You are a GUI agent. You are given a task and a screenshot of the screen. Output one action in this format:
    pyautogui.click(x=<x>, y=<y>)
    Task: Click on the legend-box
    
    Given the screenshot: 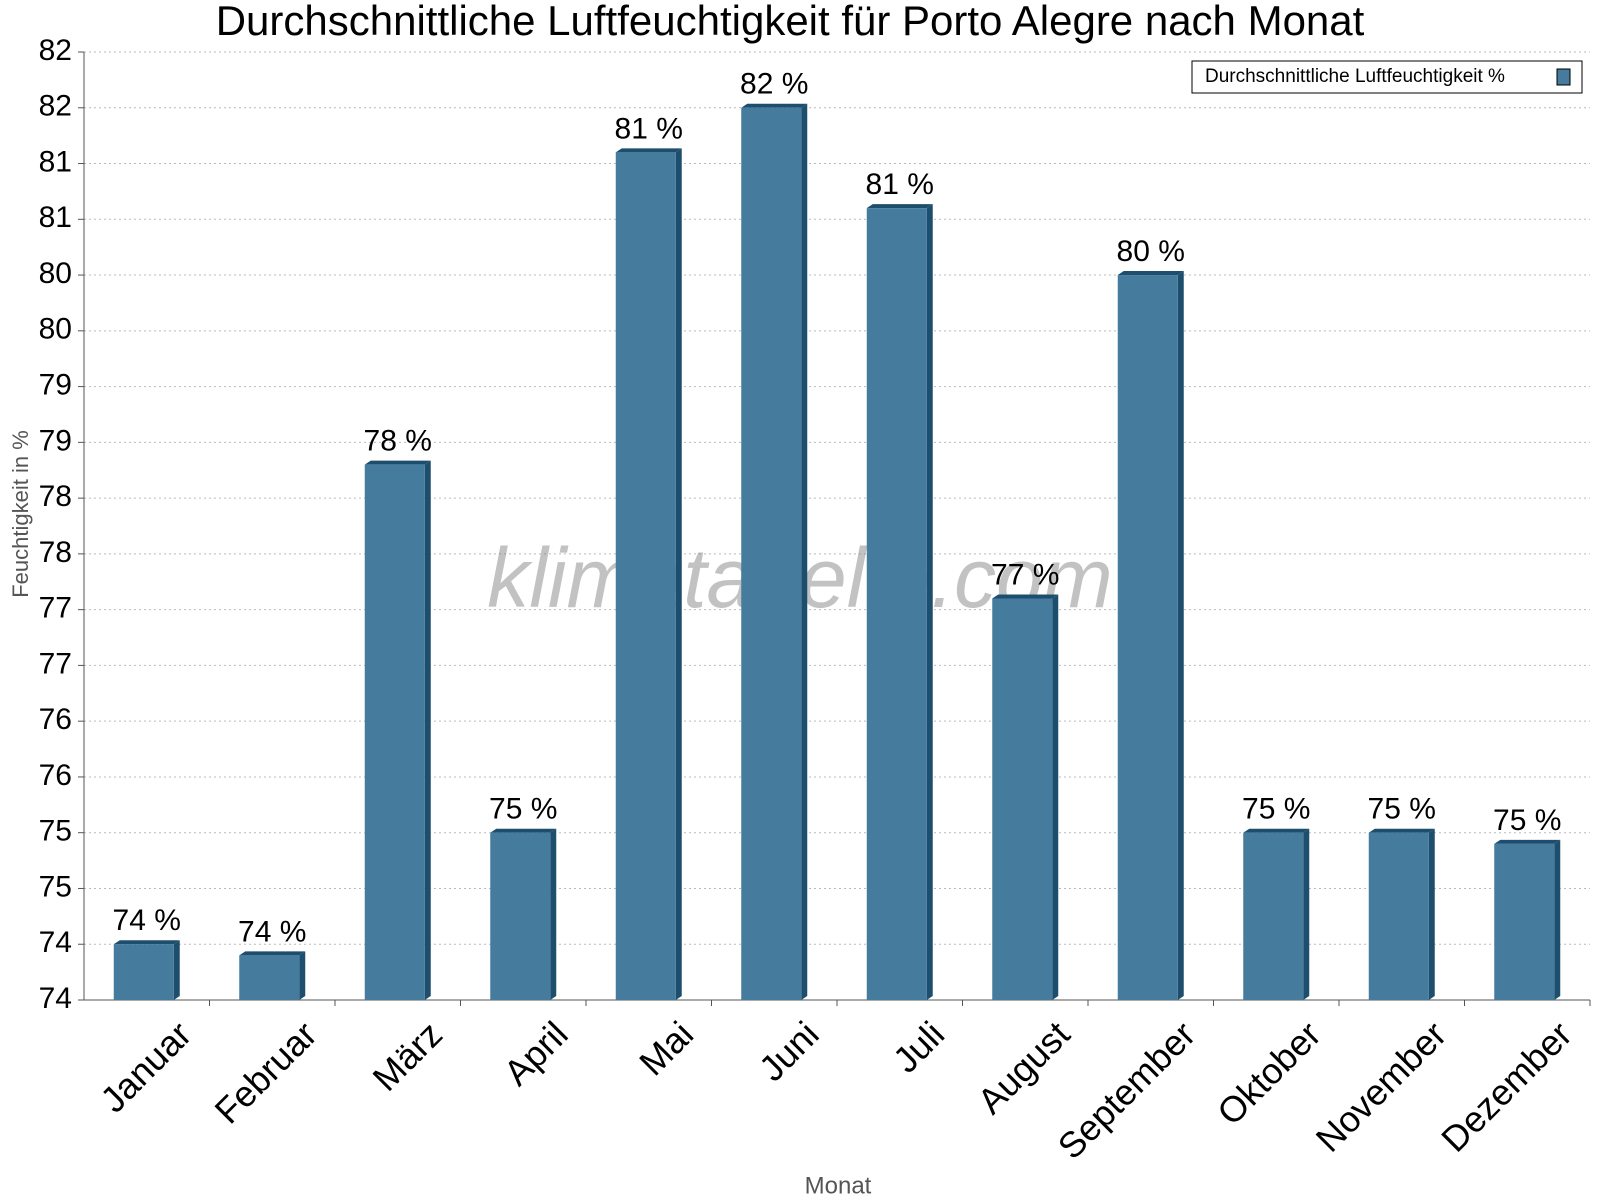 What is the action you would take?
    pyautogui.click(x=1387, y=77)
    